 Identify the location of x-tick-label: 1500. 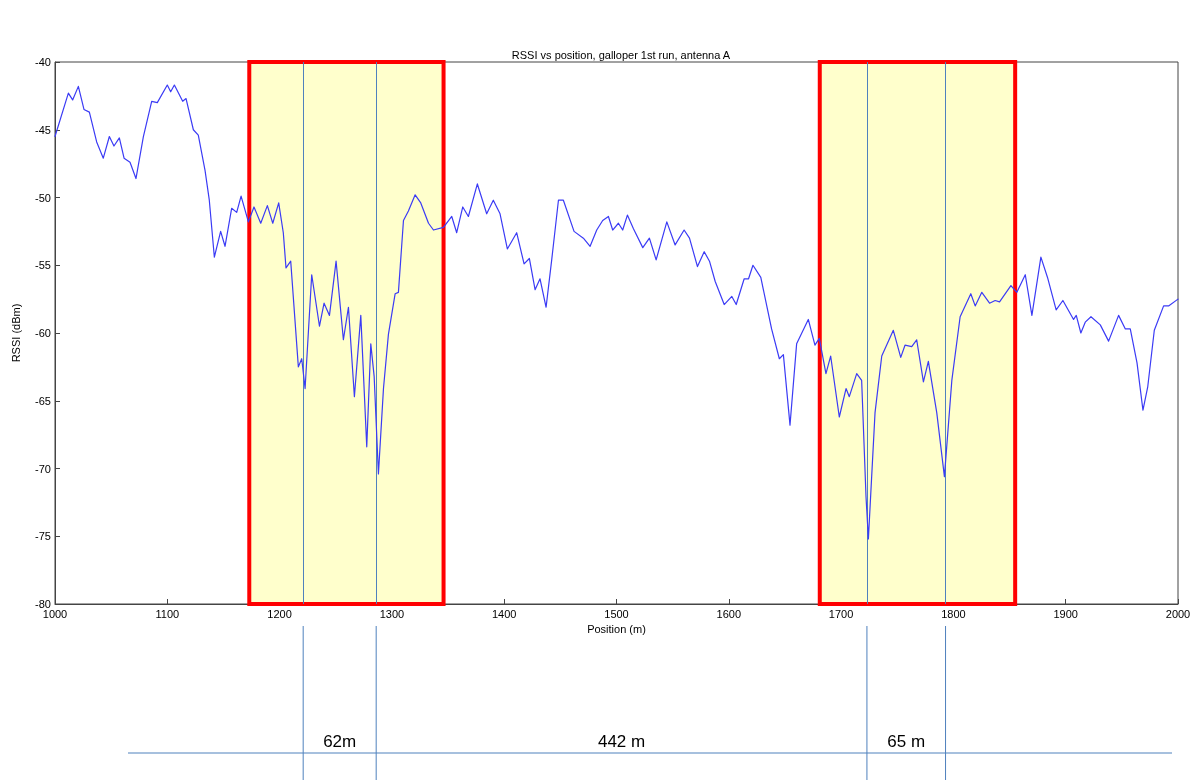
(616, 613).